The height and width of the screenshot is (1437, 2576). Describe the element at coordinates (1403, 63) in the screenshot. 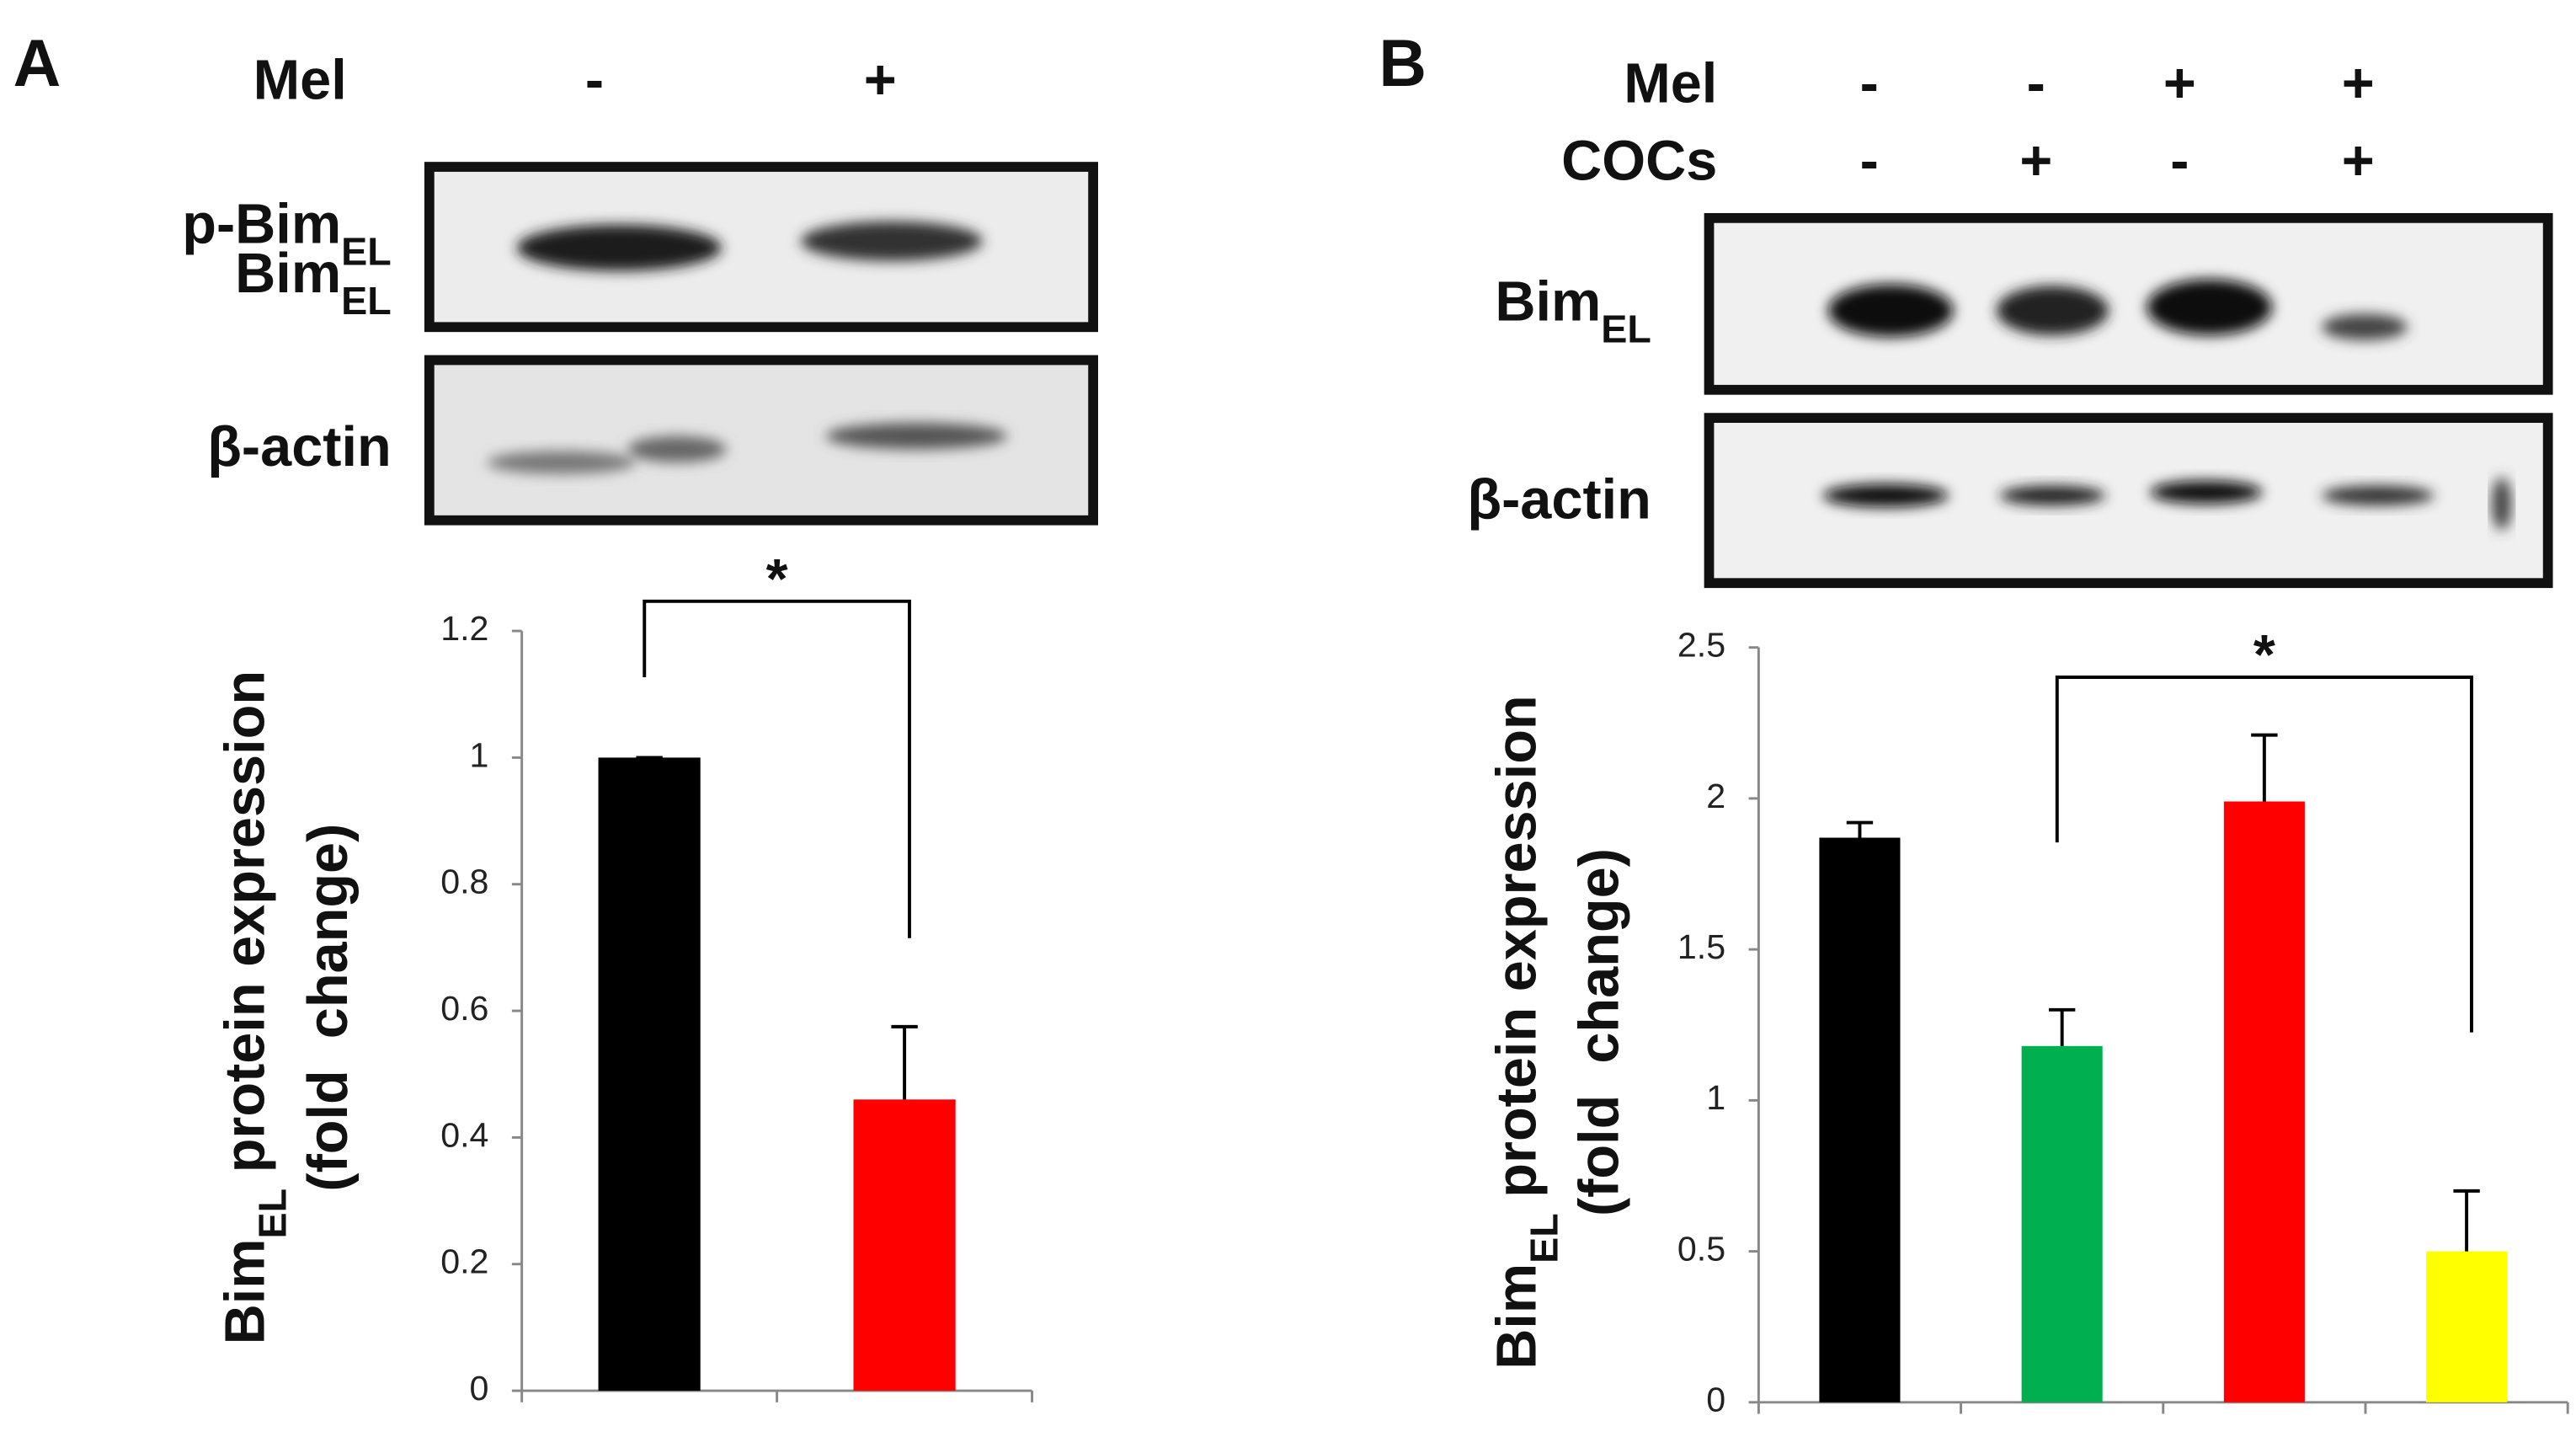

I see `panel-label: B` at that location.